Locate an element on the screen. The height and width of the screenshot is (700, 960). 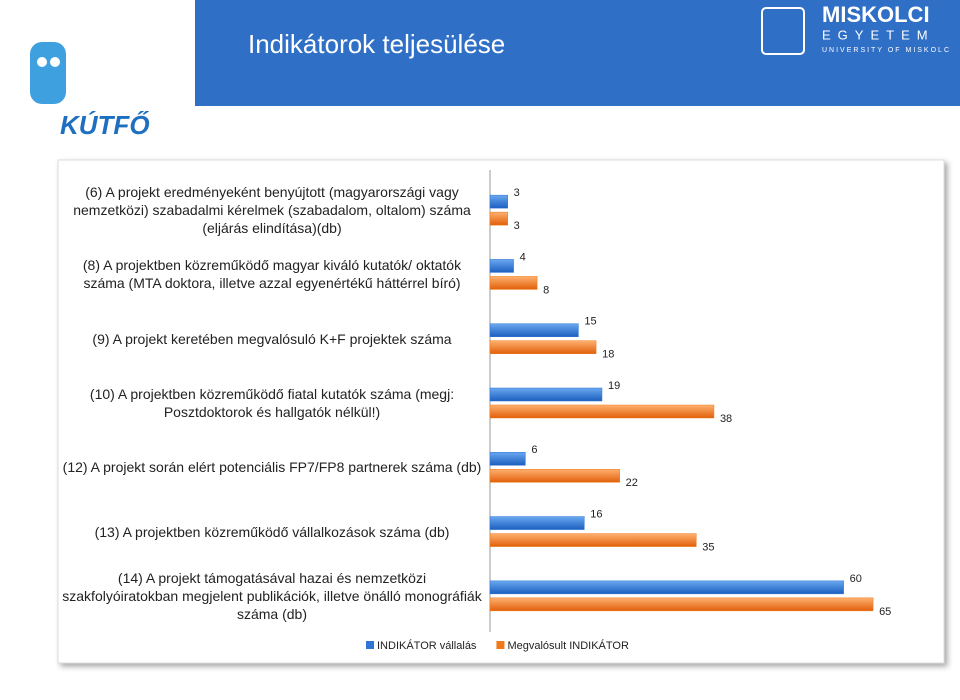
value-label: 8 is located at coordinates (546, 290).